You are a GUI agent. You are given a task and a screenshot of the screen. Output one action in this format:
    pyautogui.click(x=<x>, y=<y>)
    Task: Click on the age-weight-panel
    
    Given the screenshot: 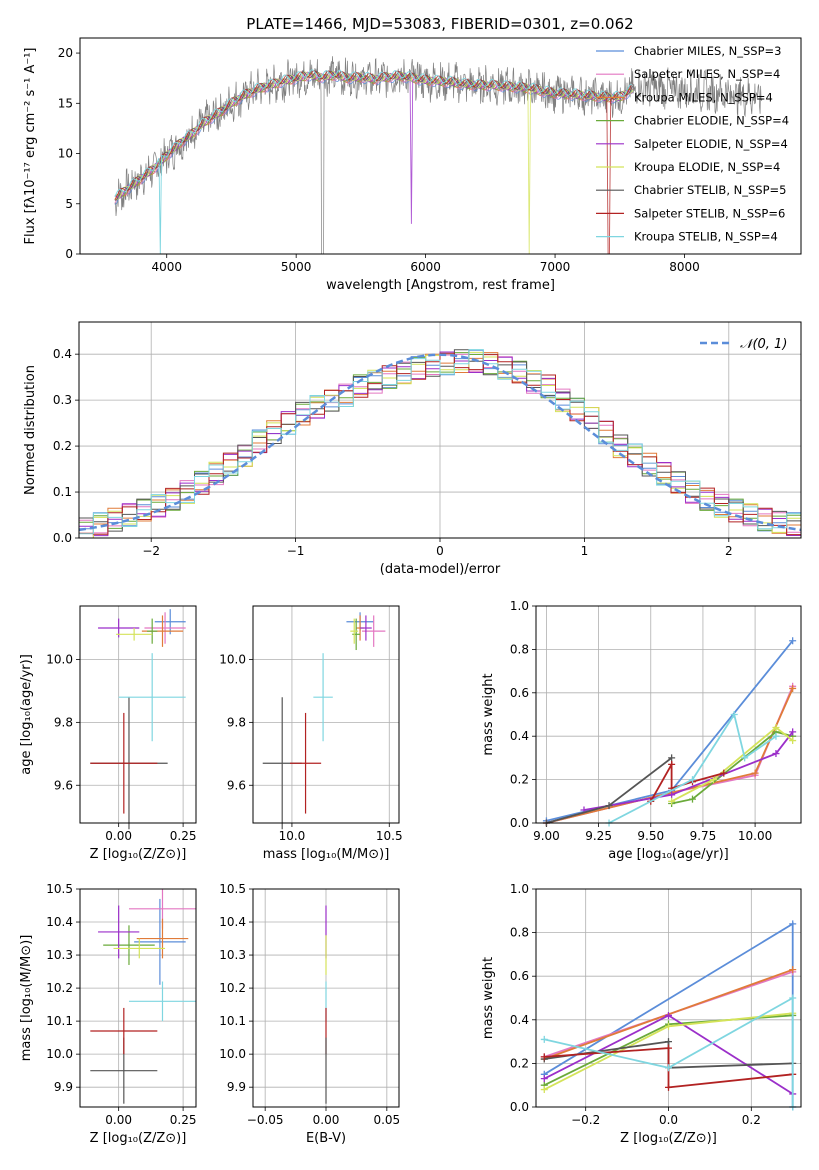 What is the action you would take?
    pyautogui.click(x=667, y=716)
    